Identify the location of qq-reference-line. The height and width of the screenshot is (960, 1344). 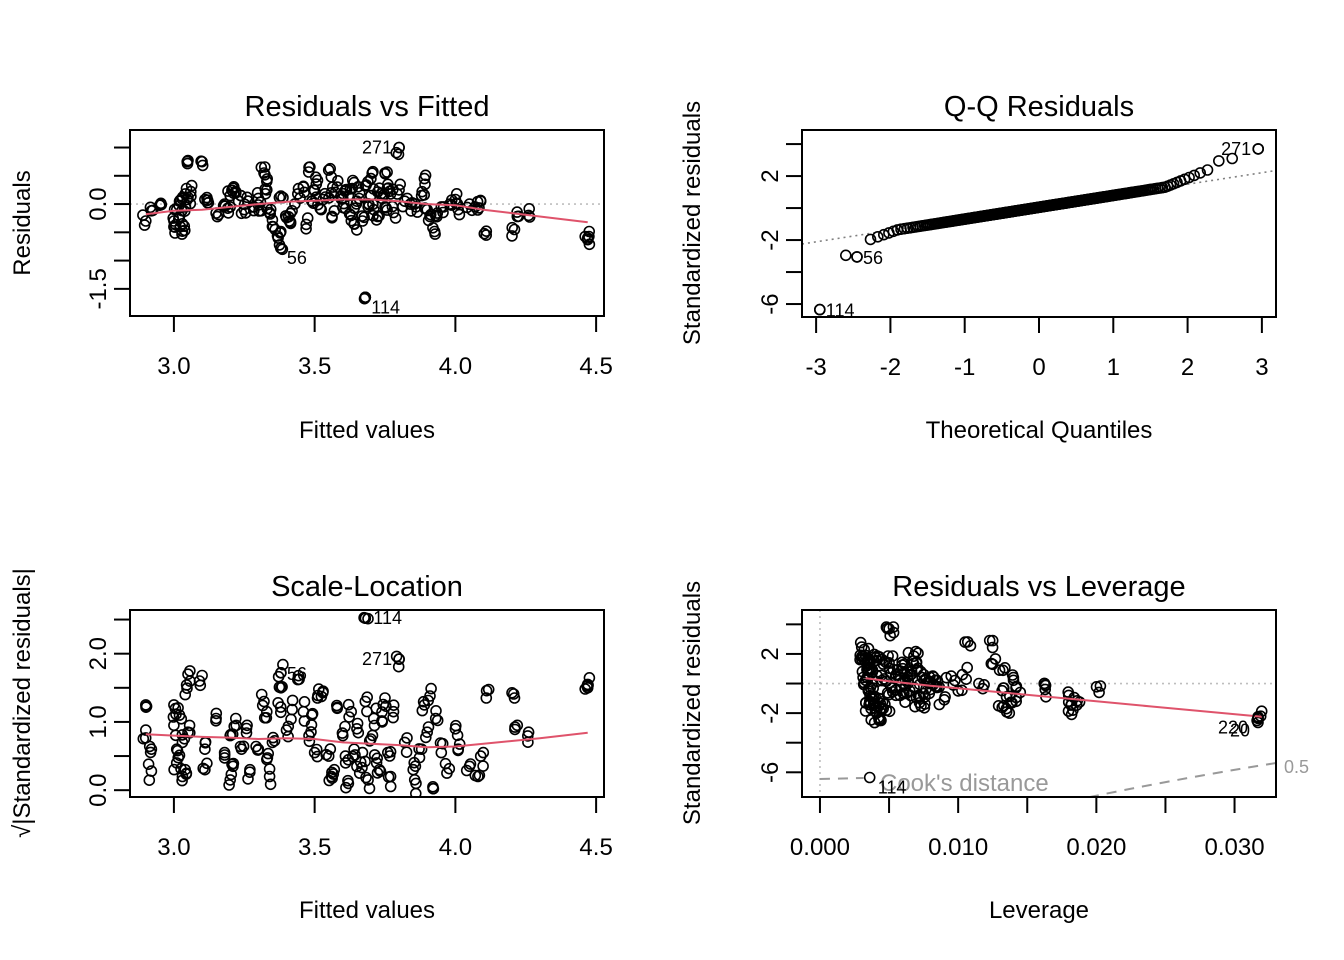
(1039, 207).